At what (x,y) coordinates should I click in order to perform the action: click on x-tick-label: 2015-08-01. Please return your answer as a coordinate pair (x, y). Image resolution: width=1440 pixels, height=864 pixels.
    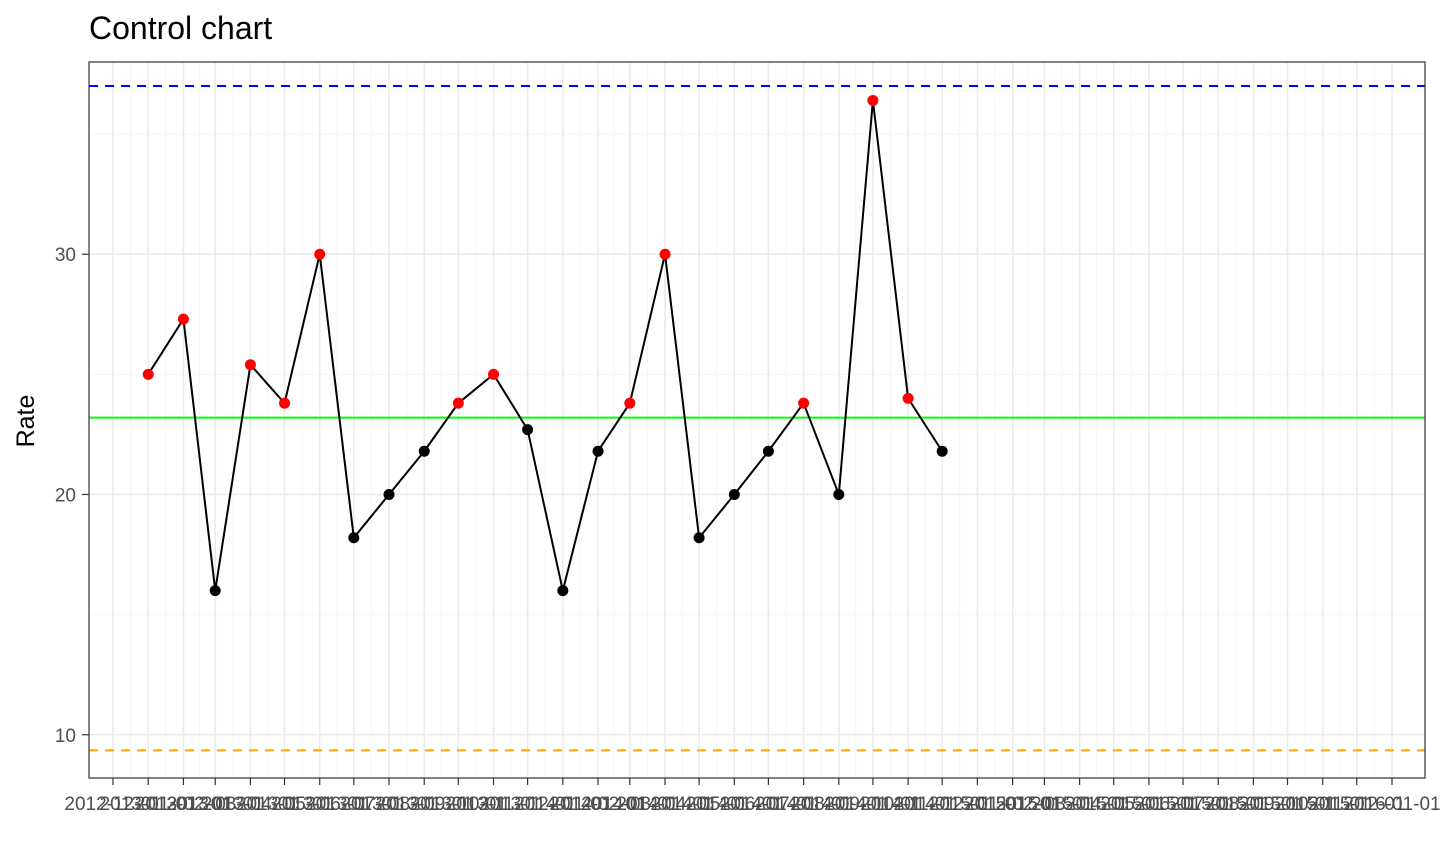
    Looking at the image, I should click on (1218, 804).